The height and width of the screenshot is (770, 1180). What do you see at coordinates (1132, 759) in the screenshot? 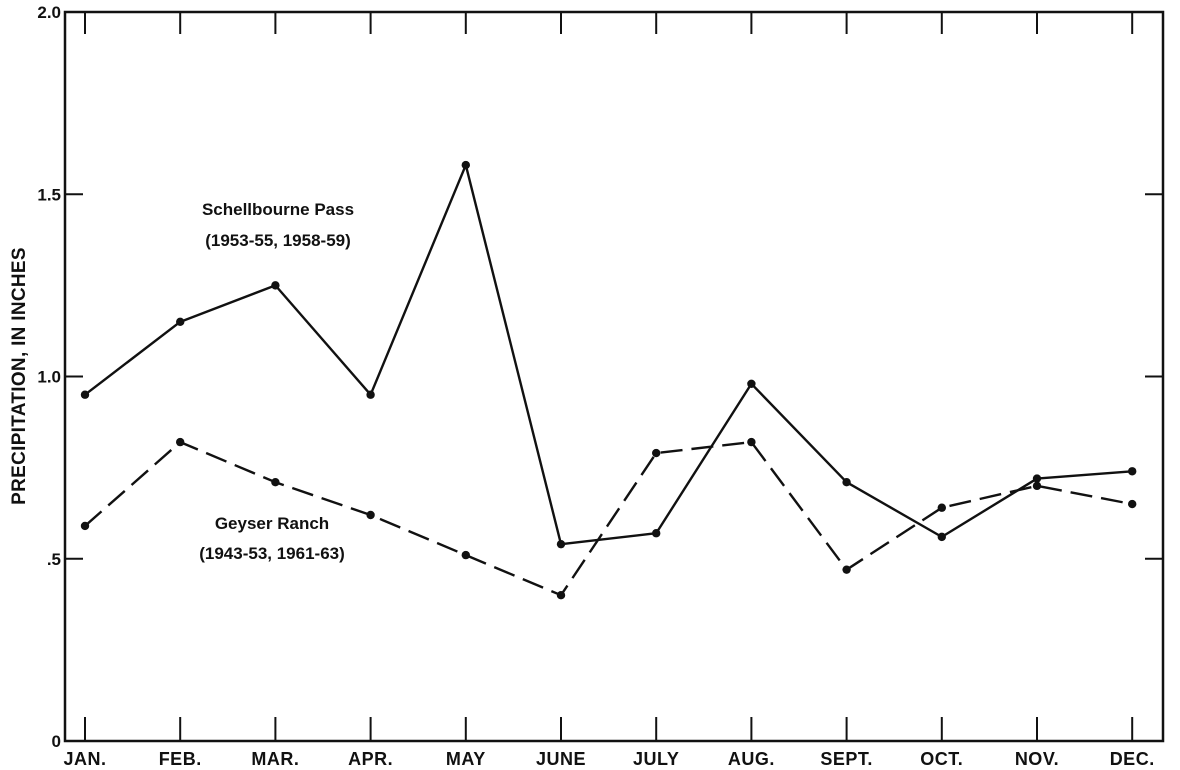
I see `x-tick-label: DEC.` at bounding box center [1132, 759].